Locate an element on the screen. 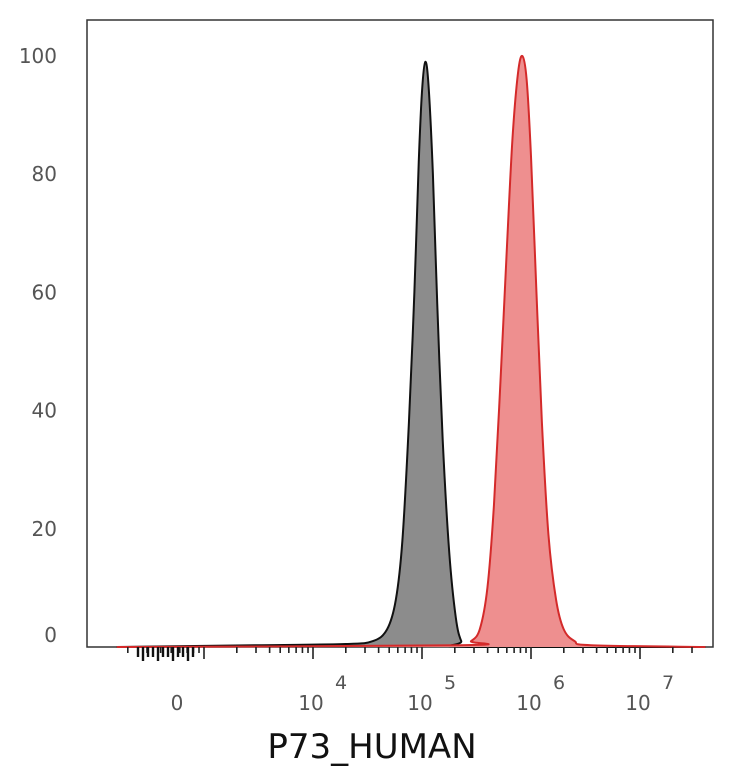 Image resolution: width=734 pixels, height=768 pixels. y-tick-label: 100 is located at coordinates (38, 56).